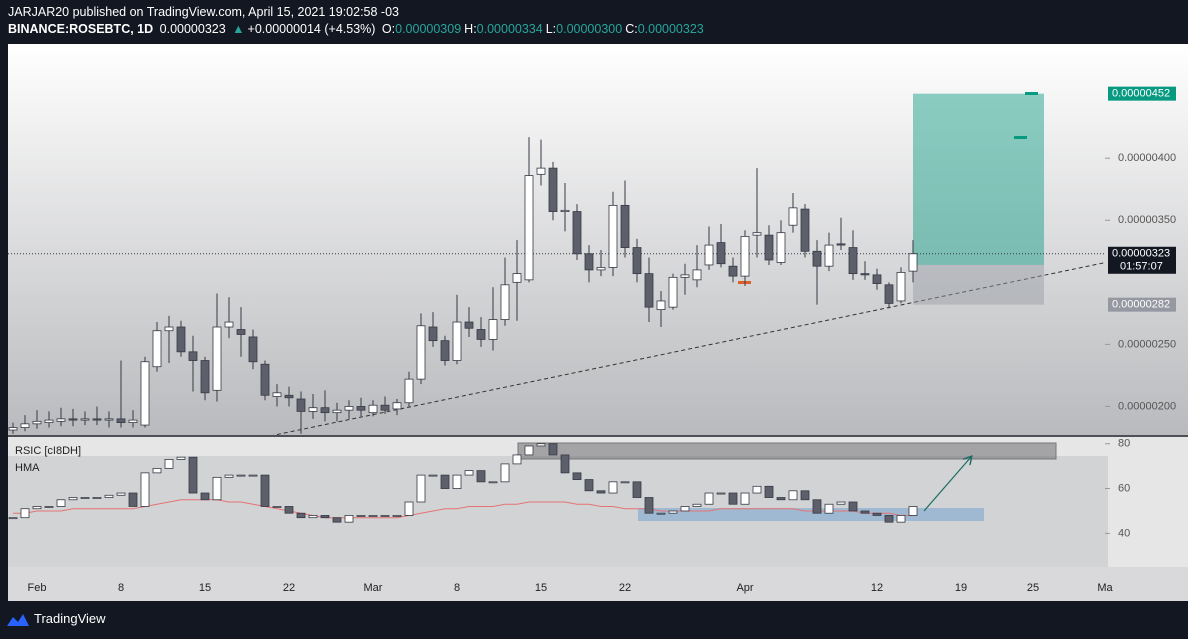 The height and width of the screenshot is (639, 1188). Describe the element at coordinates (1147, 220) in the screenshot. I see `y-tick-label: 0.00000350` at that location.